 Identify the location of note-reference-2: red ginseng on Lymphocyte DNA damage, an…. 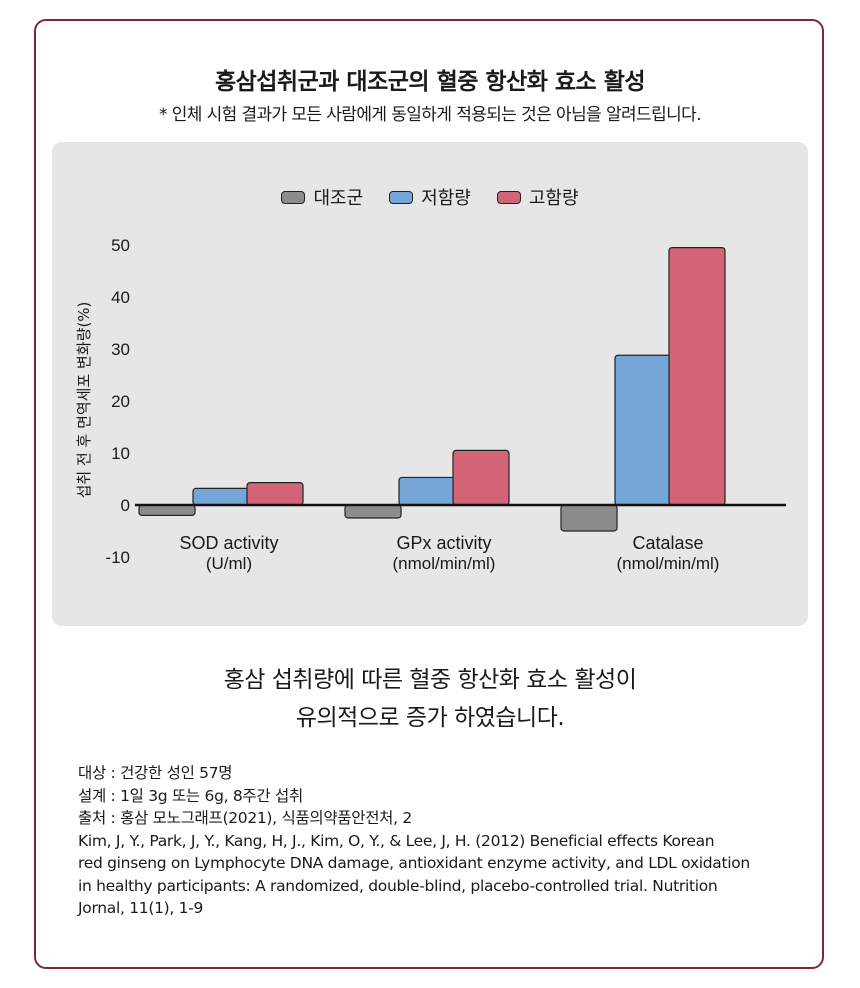
(414, 863).